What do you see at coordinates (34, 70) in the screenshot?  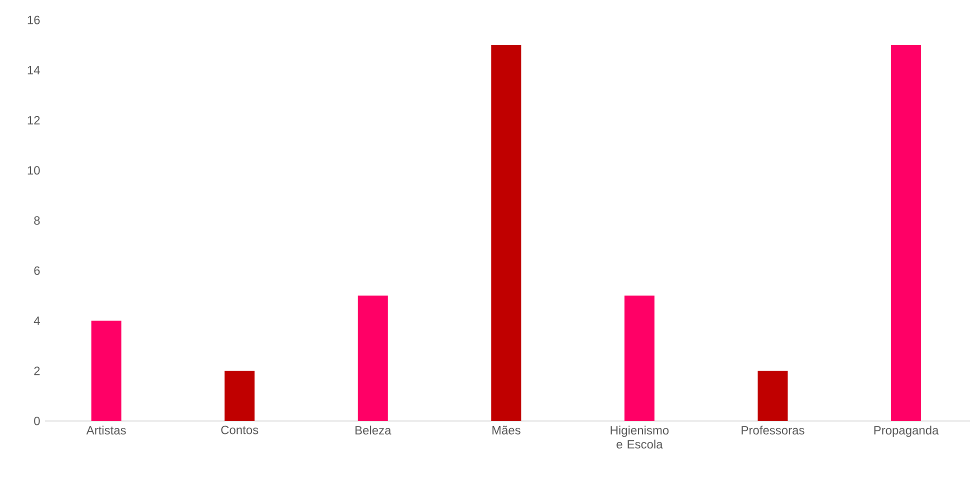 I see `y-tick-label: 14` at bounding box center [34, 70].